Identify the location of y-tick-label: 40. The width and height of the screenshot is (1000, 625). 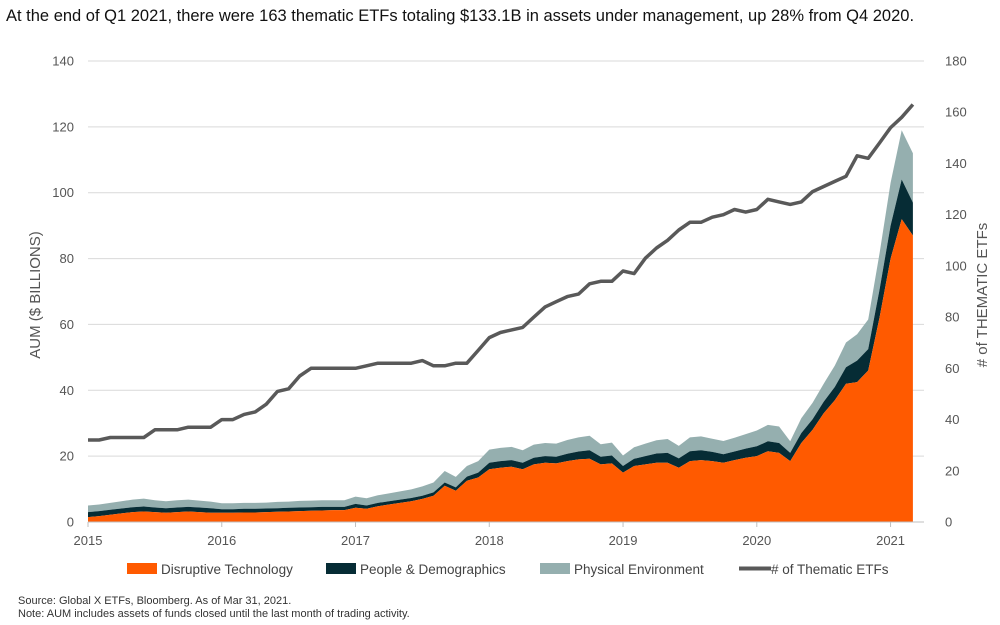
(67, 390).